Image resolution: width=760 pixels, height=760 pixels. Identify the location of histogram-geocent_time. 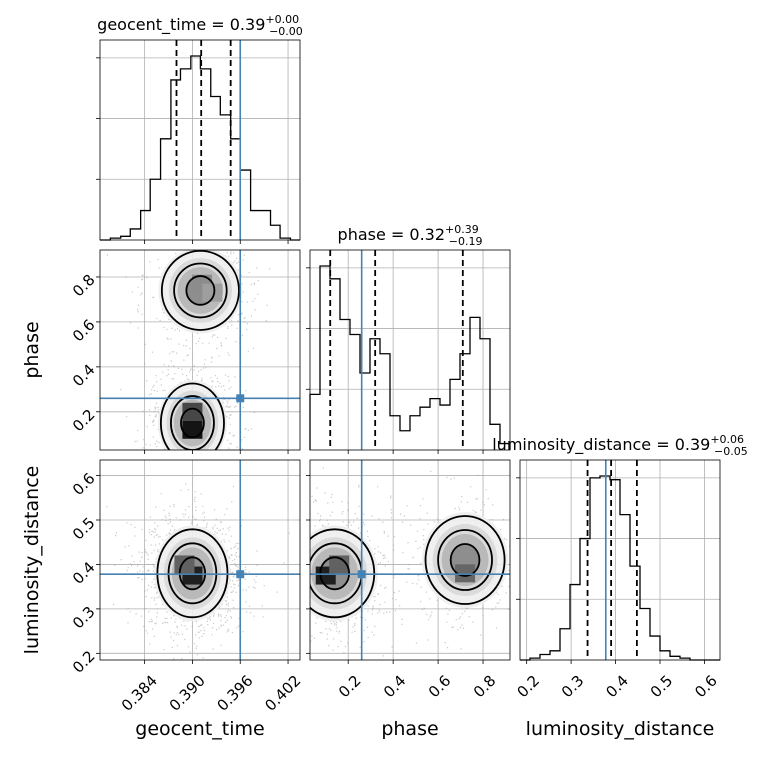
(200, 148).